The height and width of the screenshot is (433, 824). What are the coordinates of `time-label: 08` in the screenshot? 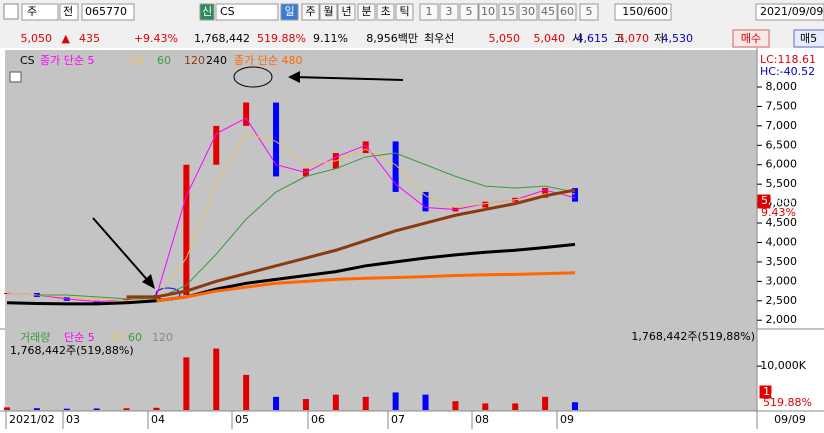 It's located at (482, 419).